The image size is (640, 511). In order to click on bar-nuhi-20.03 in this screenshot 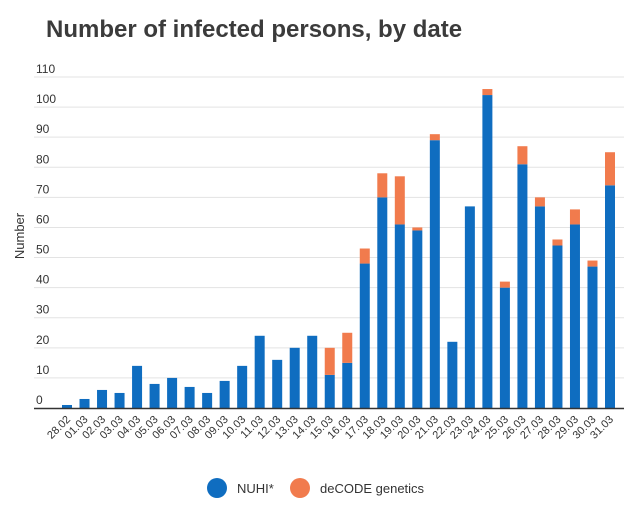, I will do `click(417, 319)`.